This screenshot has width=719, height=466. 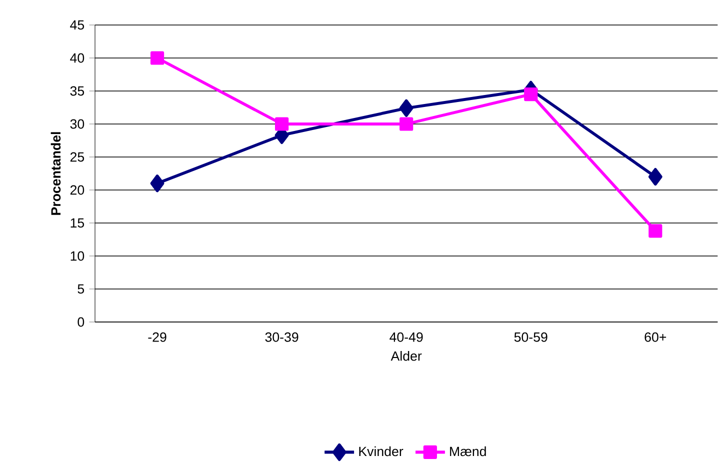 I want to click on y-tick-label: 5, so click(x=81, y=289).